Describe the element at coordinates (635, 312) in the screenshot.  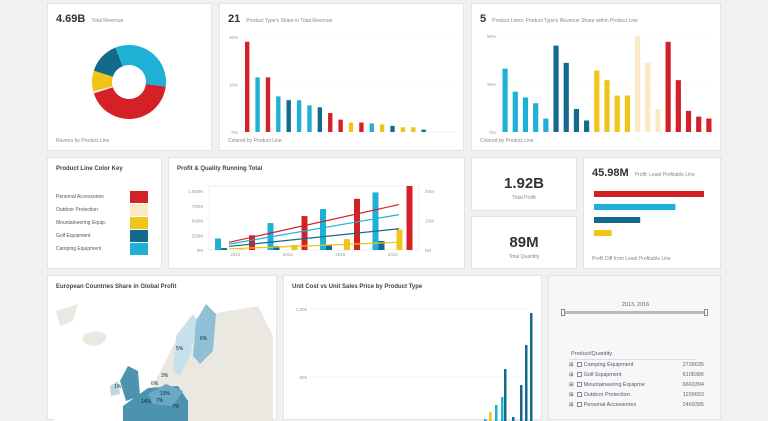
I see `year-range-slider` at that location.